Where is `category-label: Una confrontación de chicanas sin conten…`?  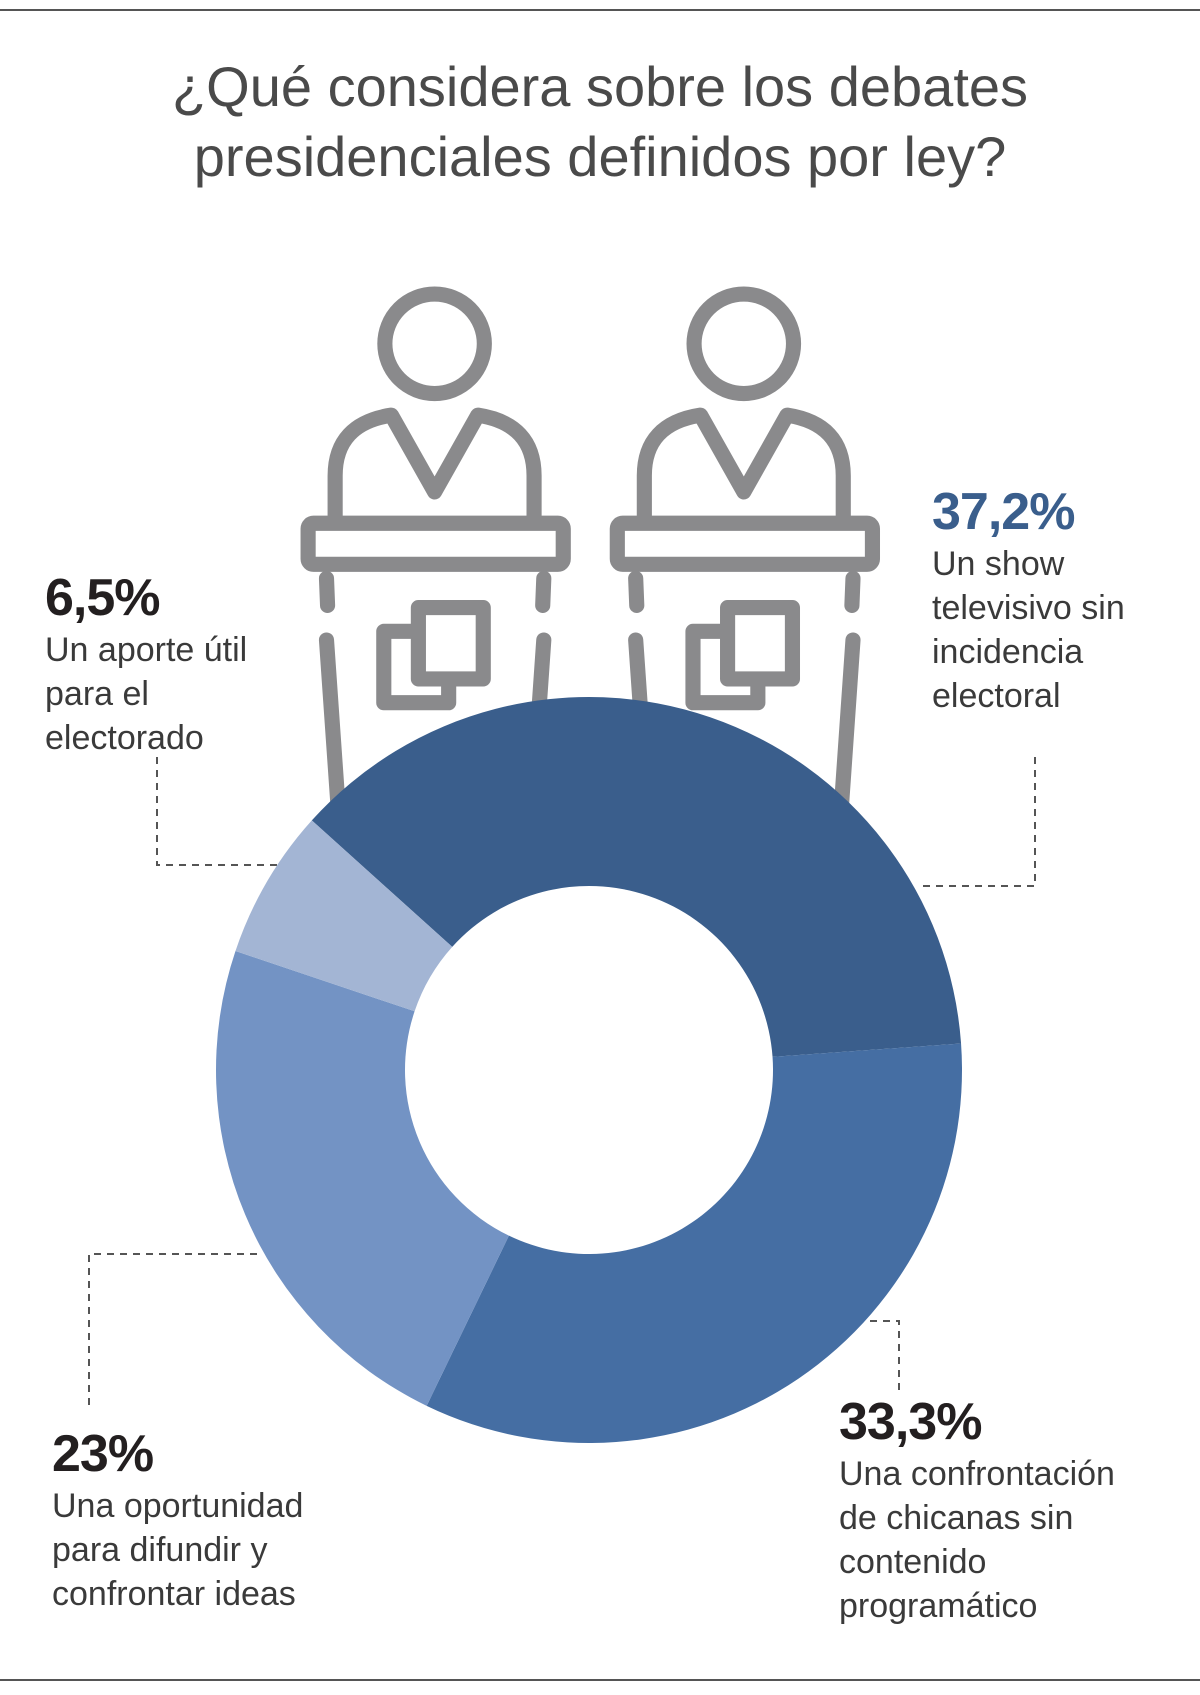
category-label: Una confrontación de chicanas sin conten… is located at coordinates (977, 1540).